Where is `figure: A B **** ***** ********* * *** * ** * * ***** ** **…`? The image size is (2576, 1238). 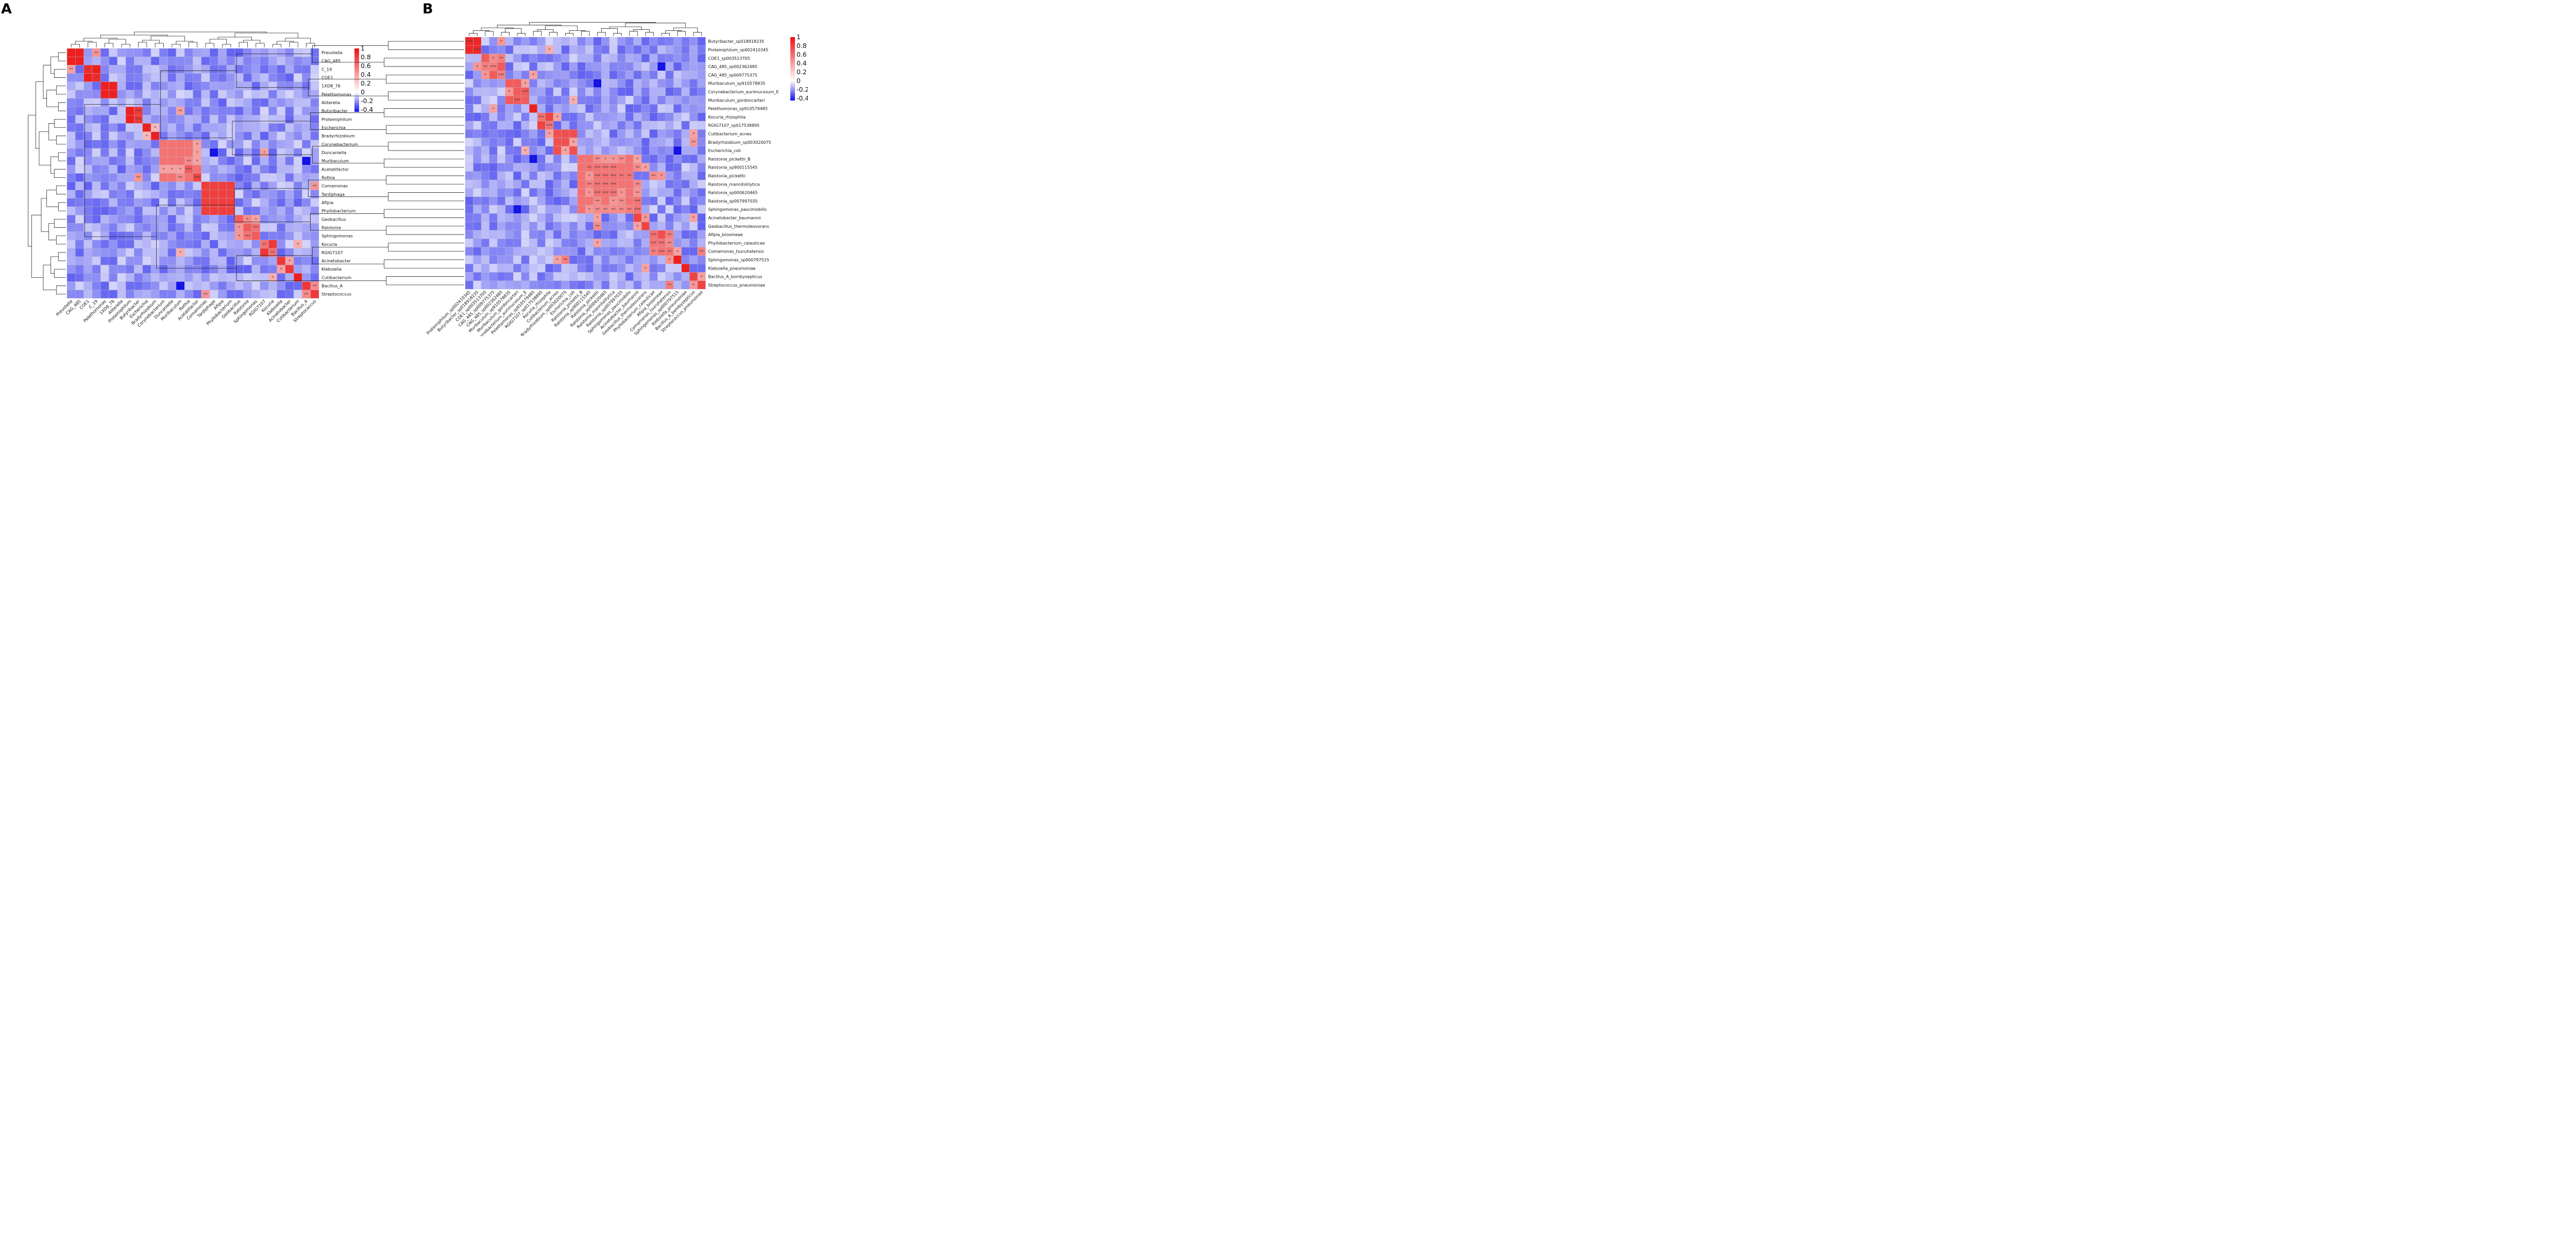 figure: A B **** ***** ********* * *** * ** * * ***** ** **… is located at coordinates (404, 168).